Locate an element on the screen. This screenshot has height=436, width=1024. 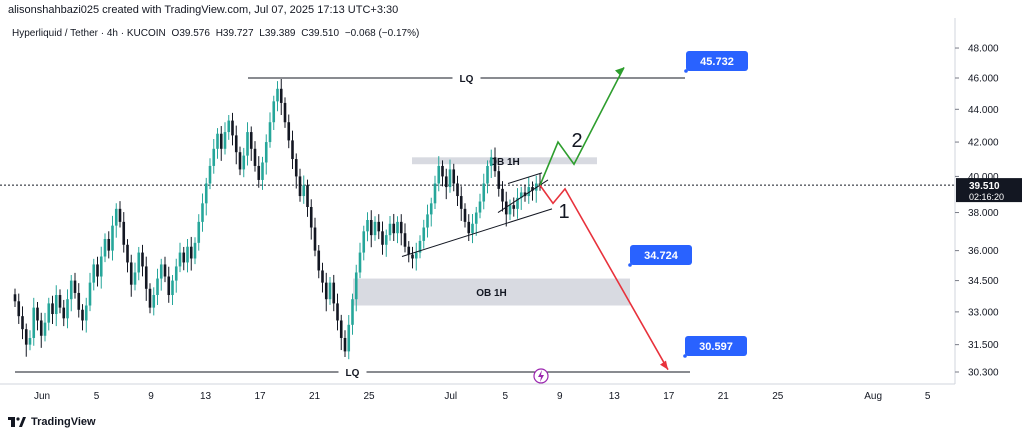
order-block-zone is located at coordinates (491, 292).